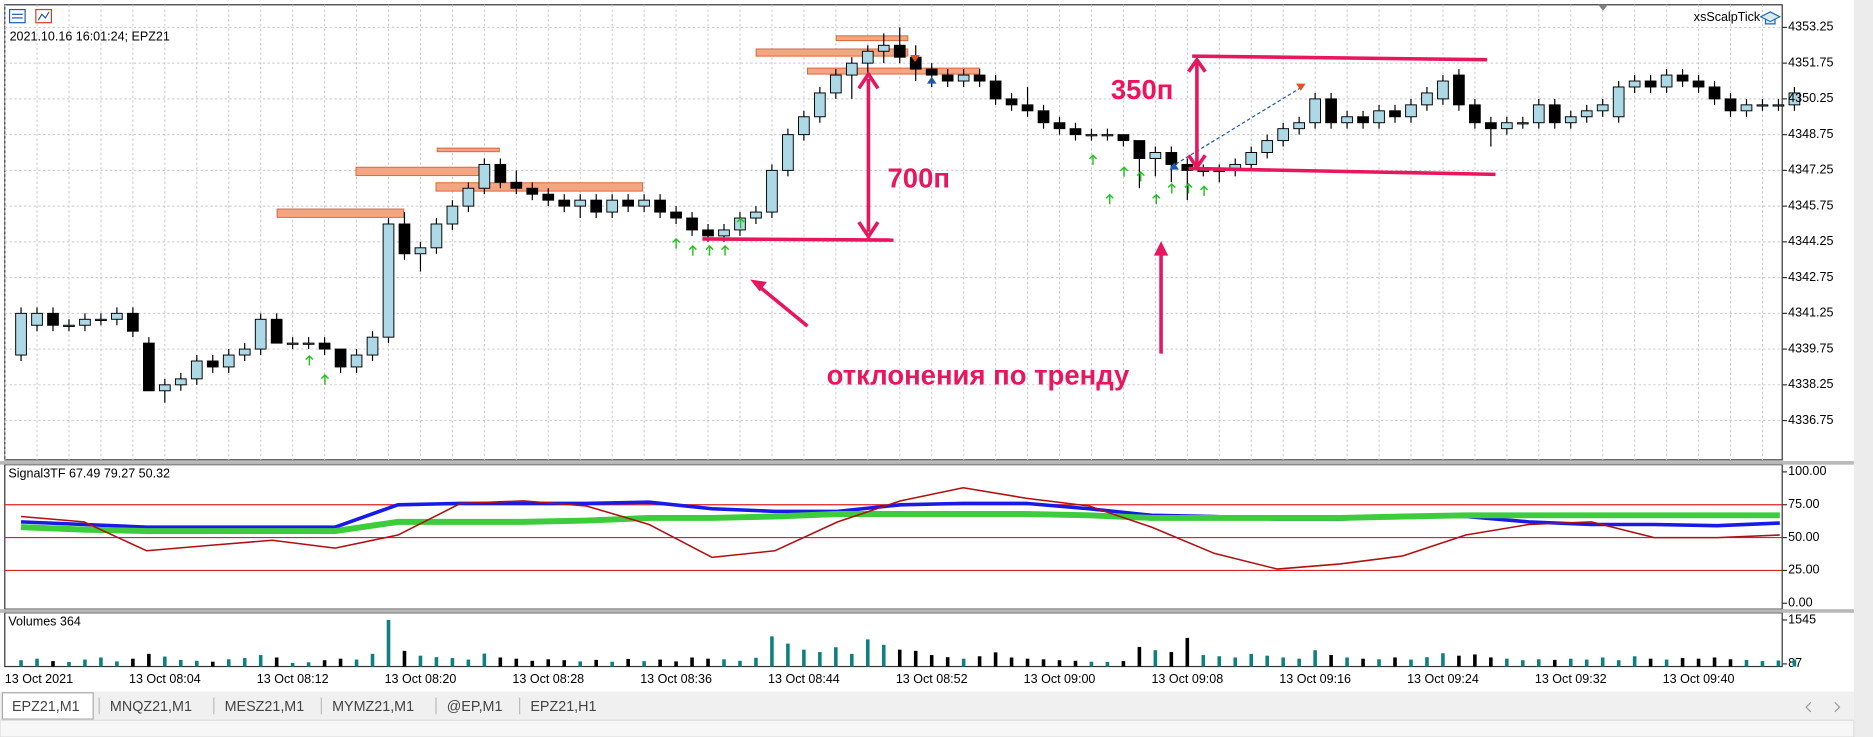 The image size is (1873, 737). Describe the element at coordinates (1174, 166) in the screenshot. I see `buy-marker` at that location.